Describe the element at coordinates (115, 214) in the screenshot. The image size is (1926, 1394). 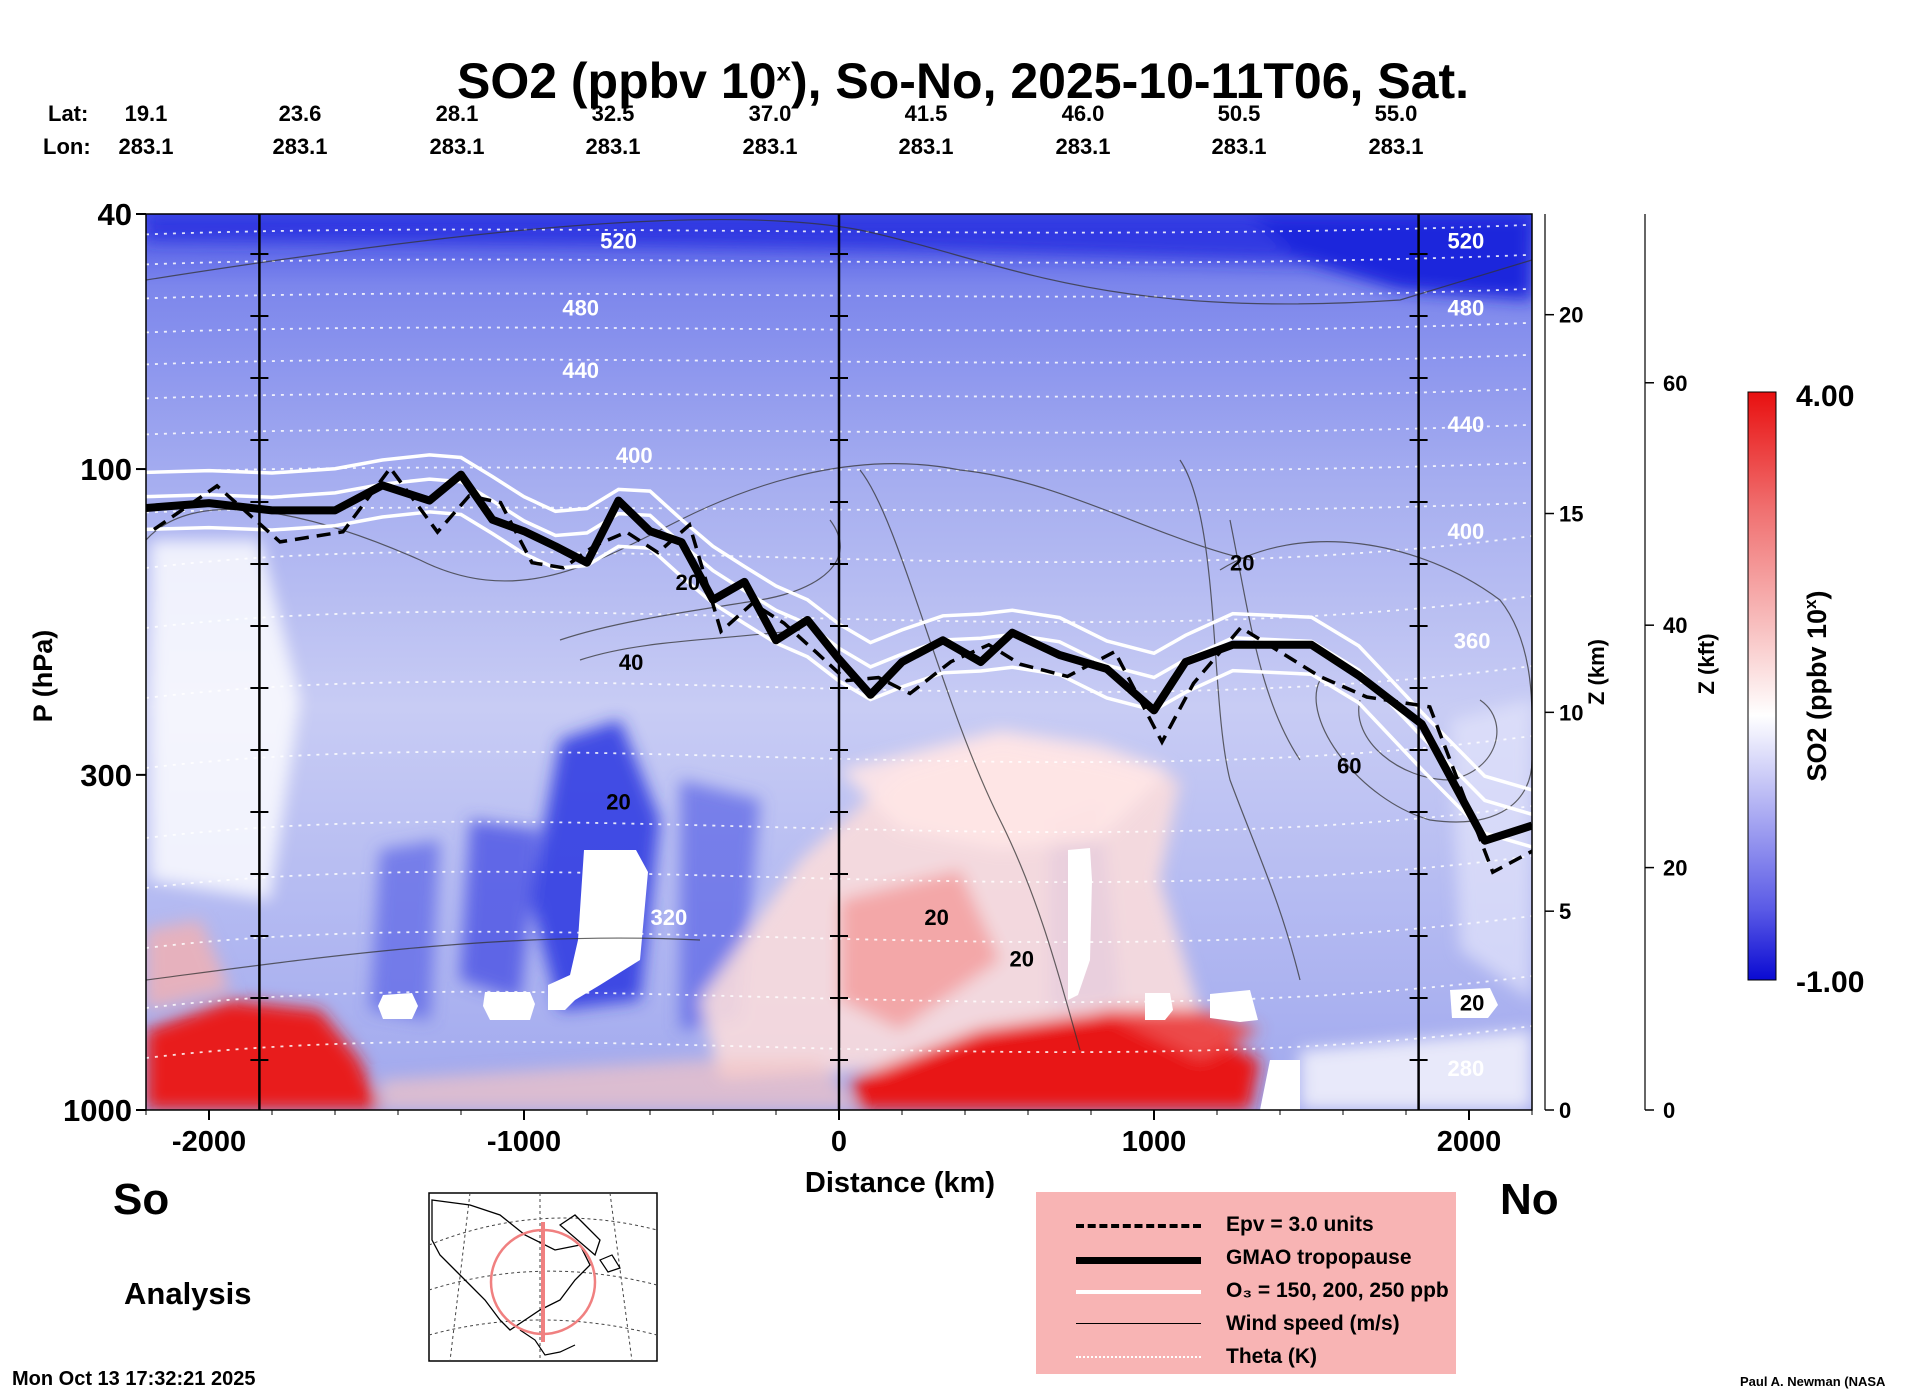
I see `y-tick-label: 40` at that location.